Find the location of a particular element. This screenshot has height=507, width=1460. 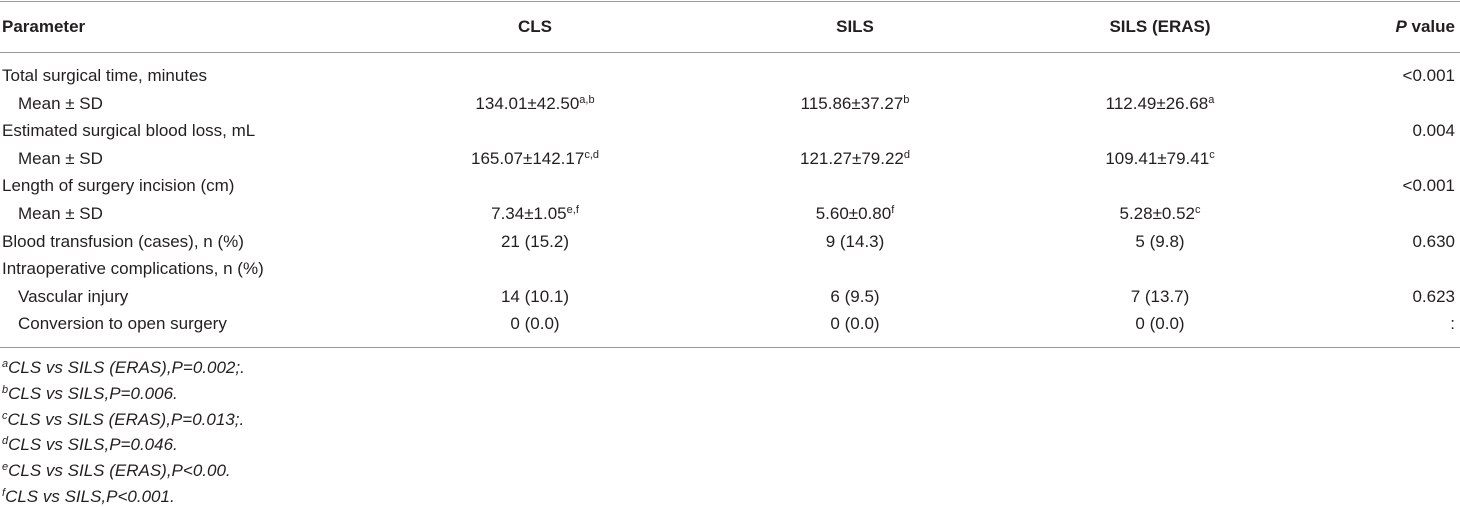

footnote: eCLS vs SILS (ERAS),P<0.00. is located at coordinates (116, 471).